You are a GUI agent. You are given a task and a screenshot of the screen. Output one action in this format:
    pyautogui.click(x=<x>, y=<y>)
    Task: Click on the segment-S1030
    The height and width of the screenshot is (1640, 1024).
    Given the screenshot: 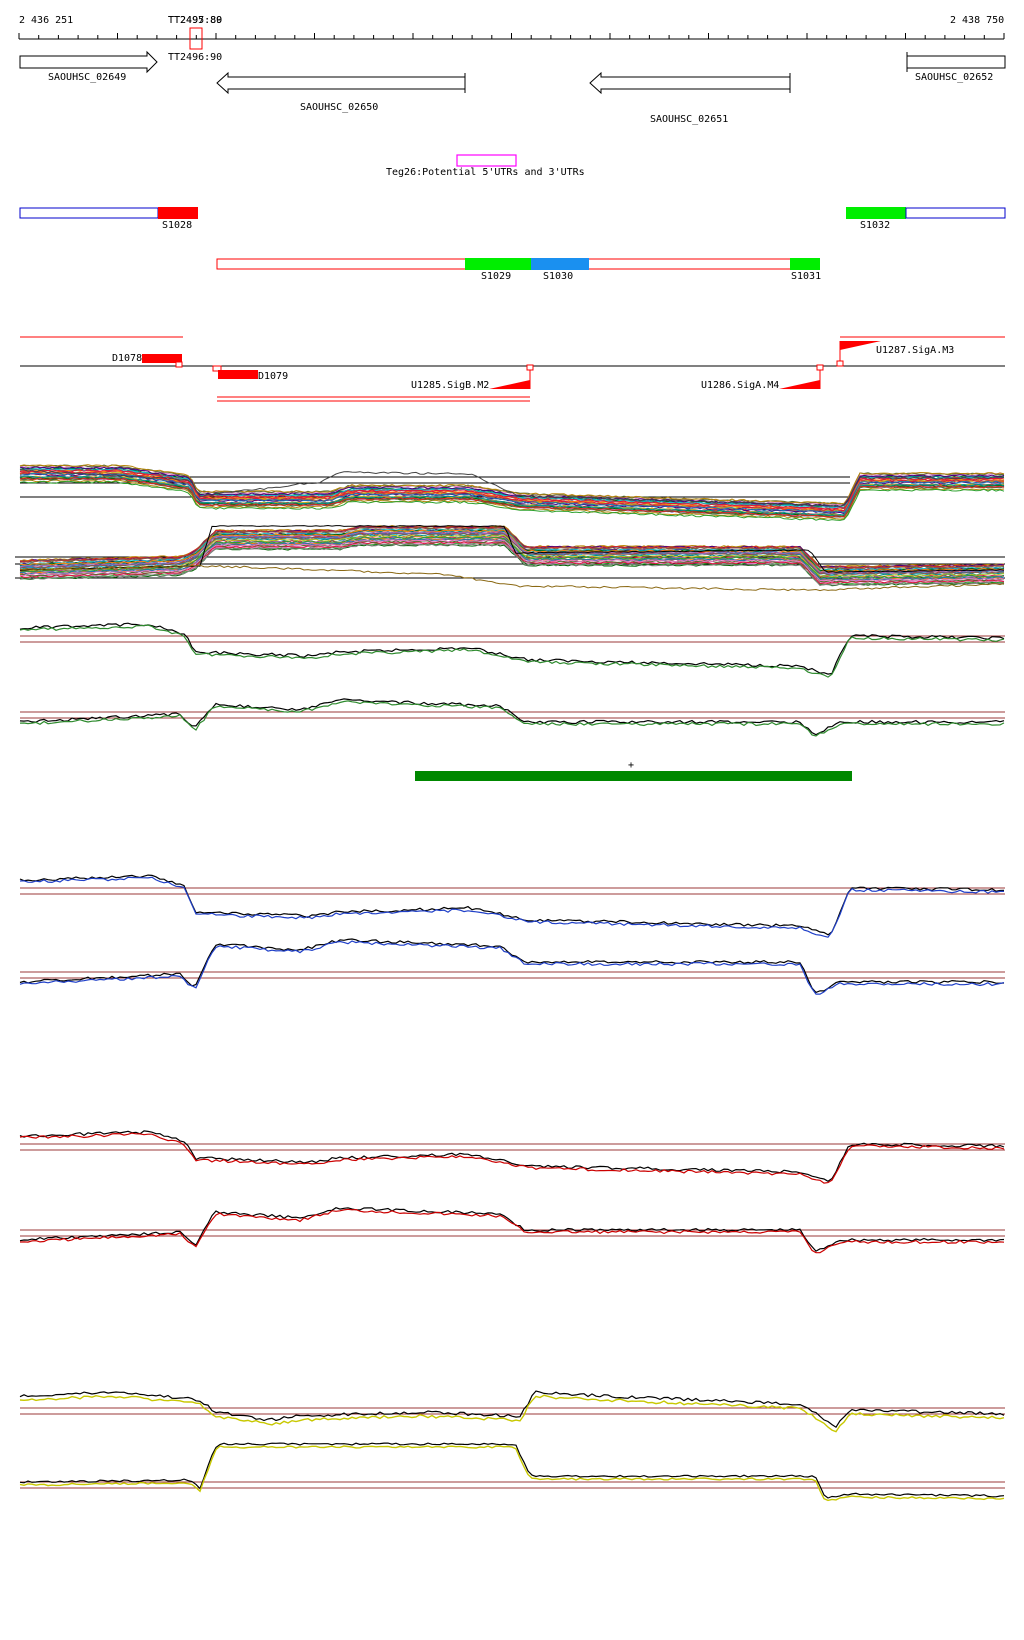 What is the action you would take?
    pyautogui.click(x=560, y=264)
    